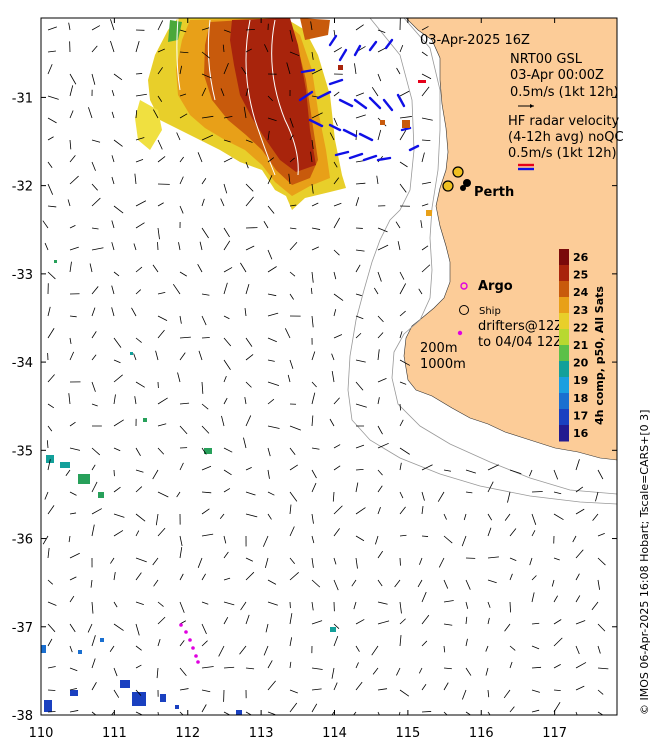 The width and height of the screenshot is (660, 750). Describe the element at coordinates (22, 540) in the screenshot. I see `y-tick-label: -36` at that location.